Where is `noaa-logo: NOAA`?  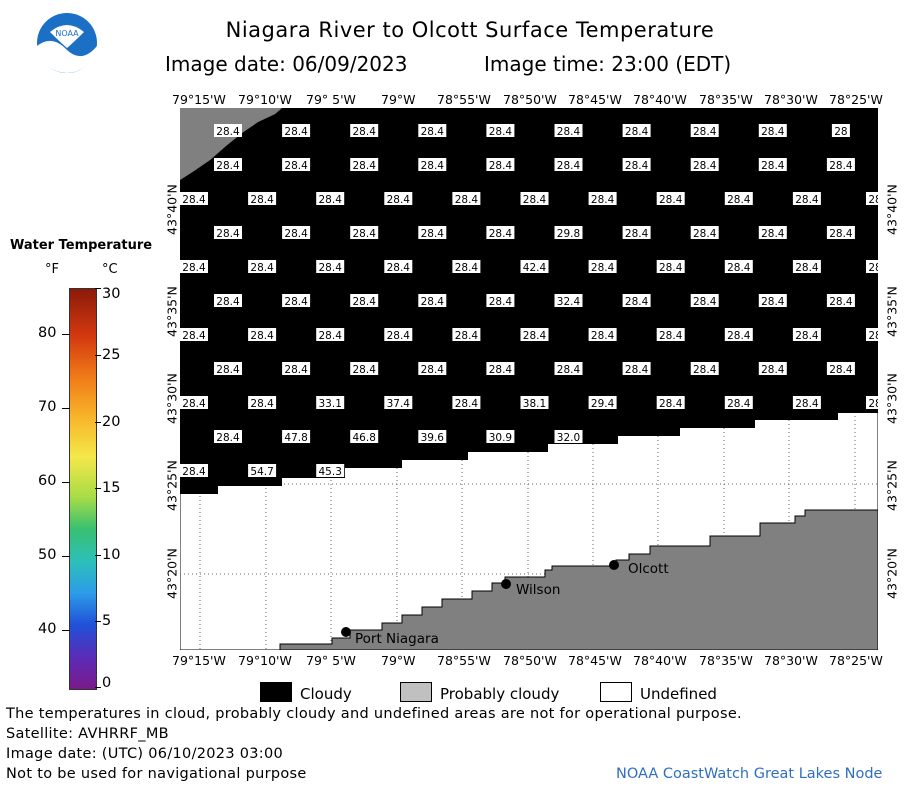
noaa-logo: NOAA is located at coordinates (67, 43).